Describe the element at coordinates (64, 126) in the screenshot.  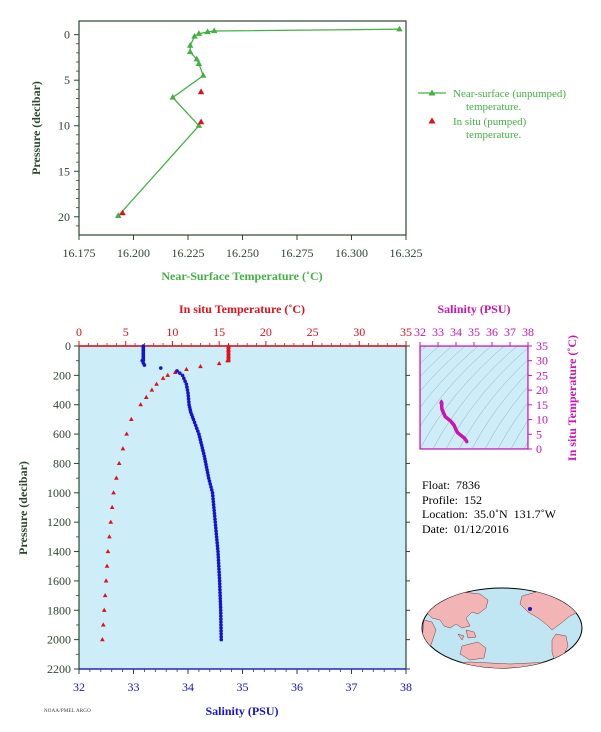
I see `top-y-tick-label: 10` at that location.